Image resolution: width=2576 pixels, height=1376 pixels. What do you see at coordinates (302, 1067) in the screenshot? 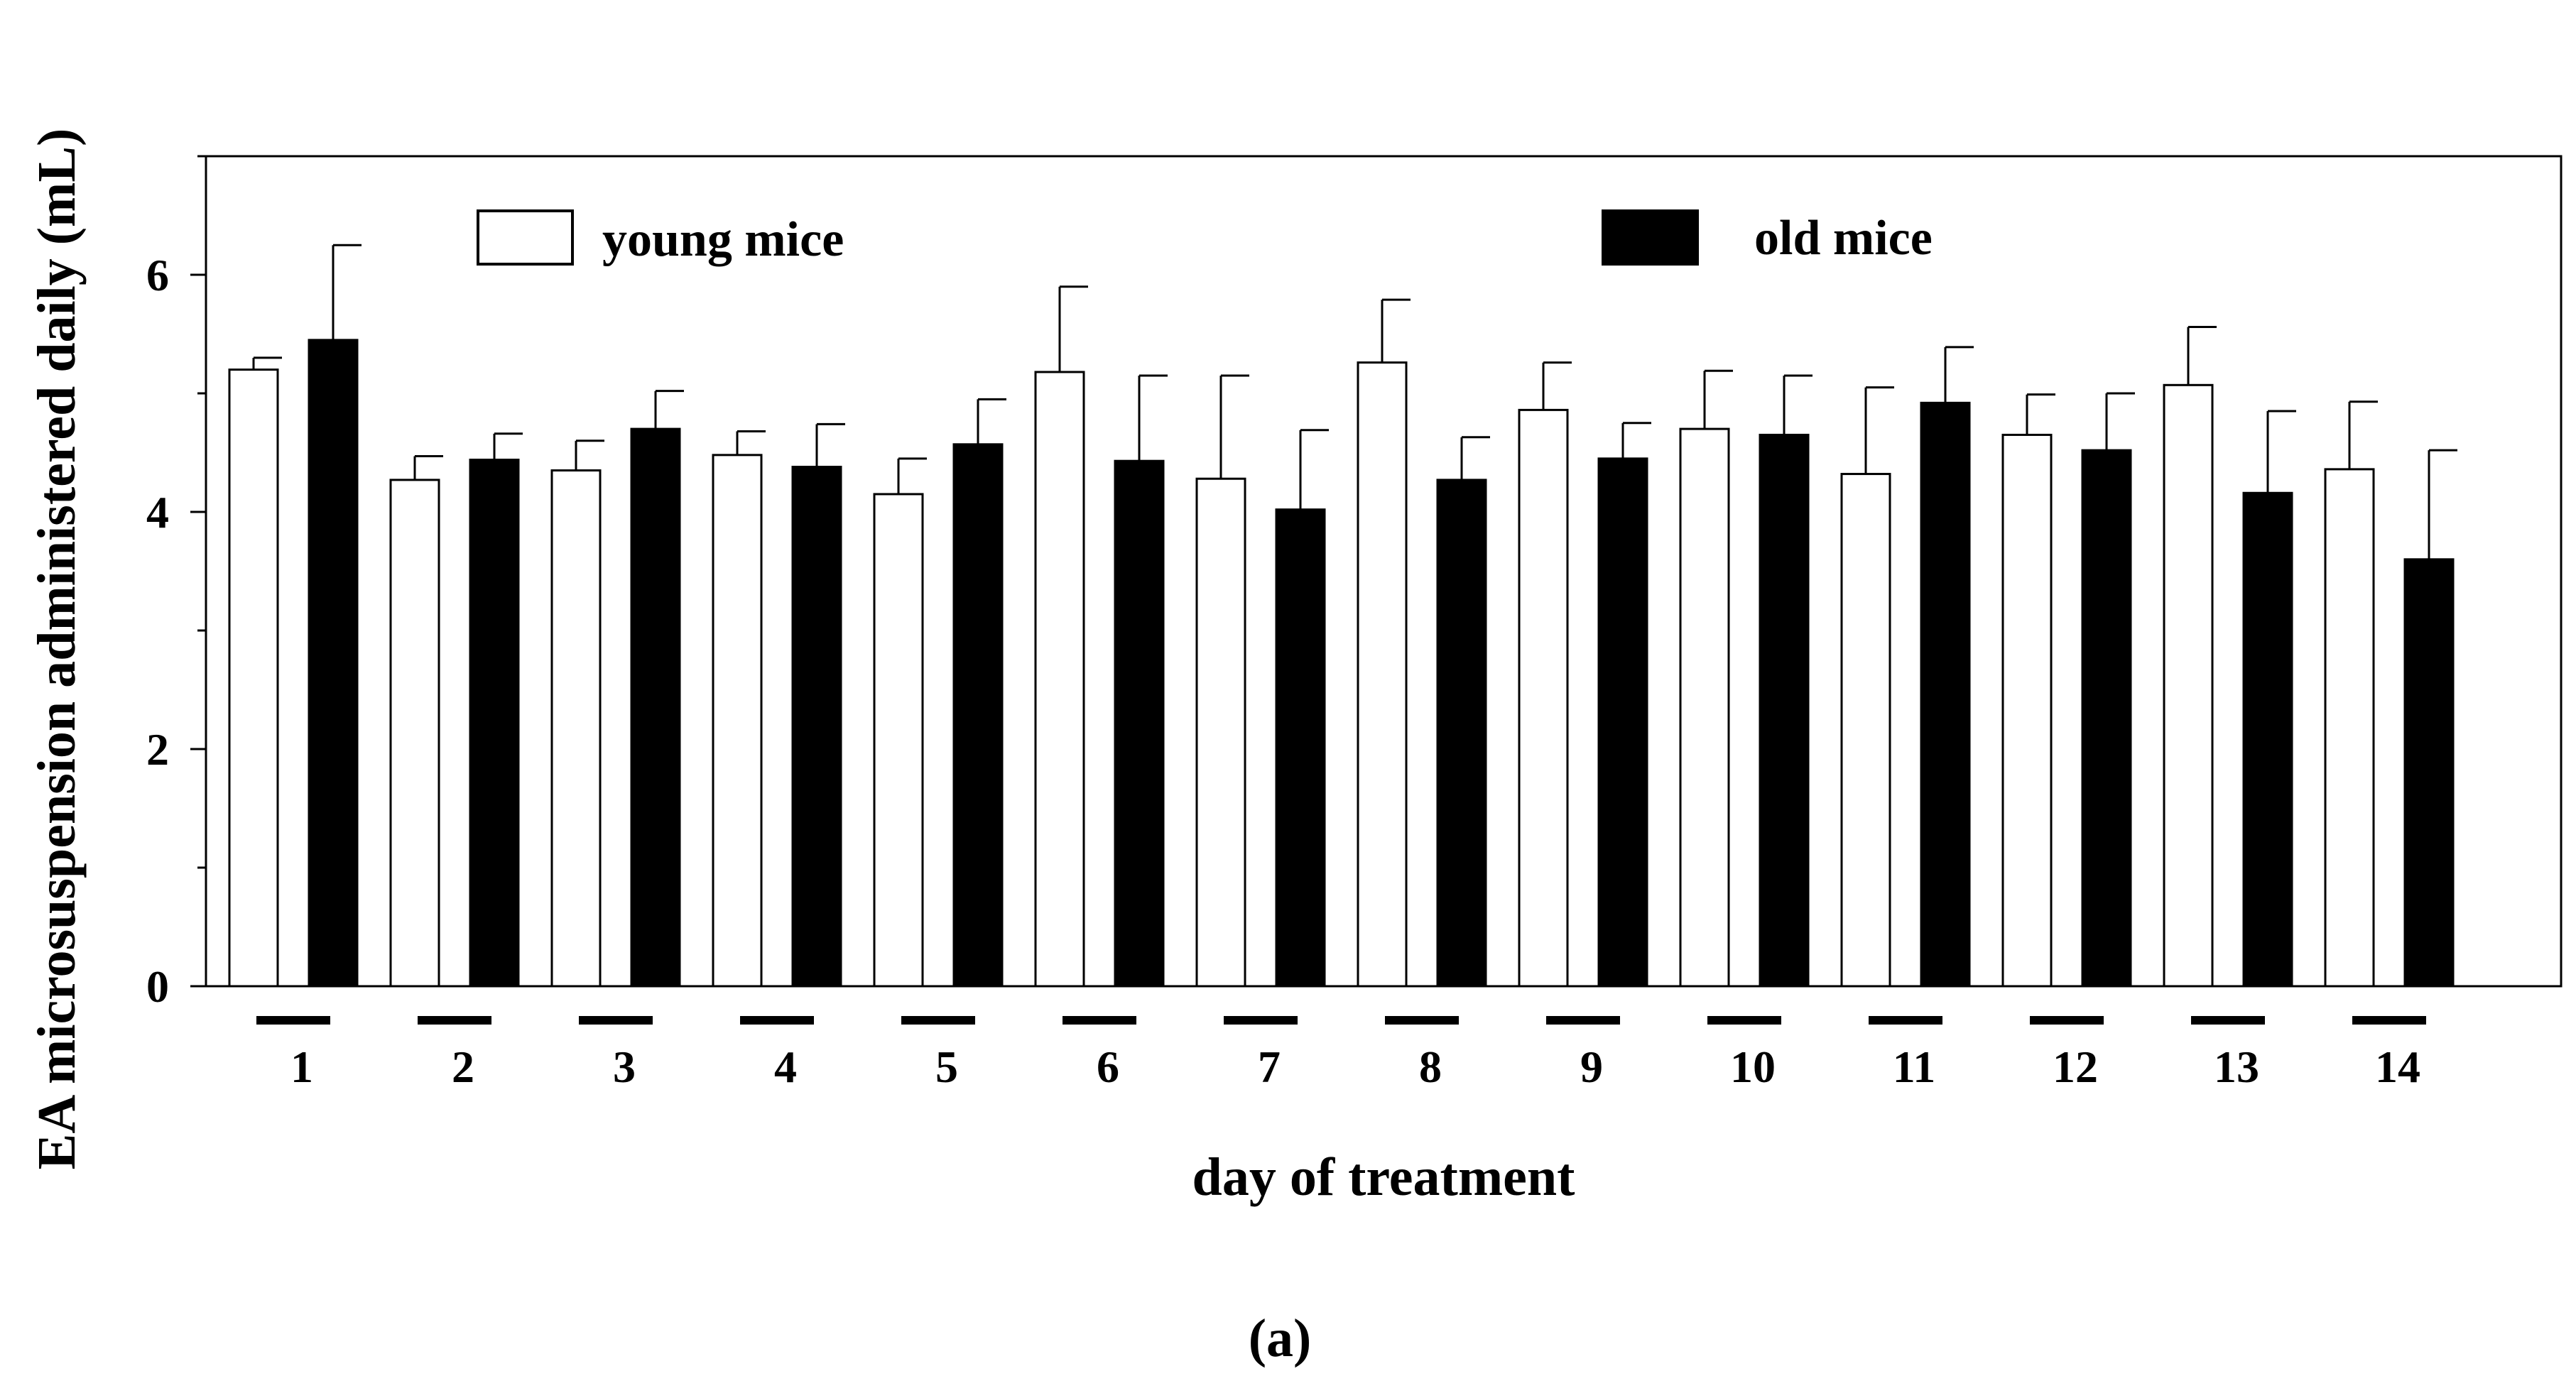
I see `x-tick-label: 1` at bounding box center [302, 1067].